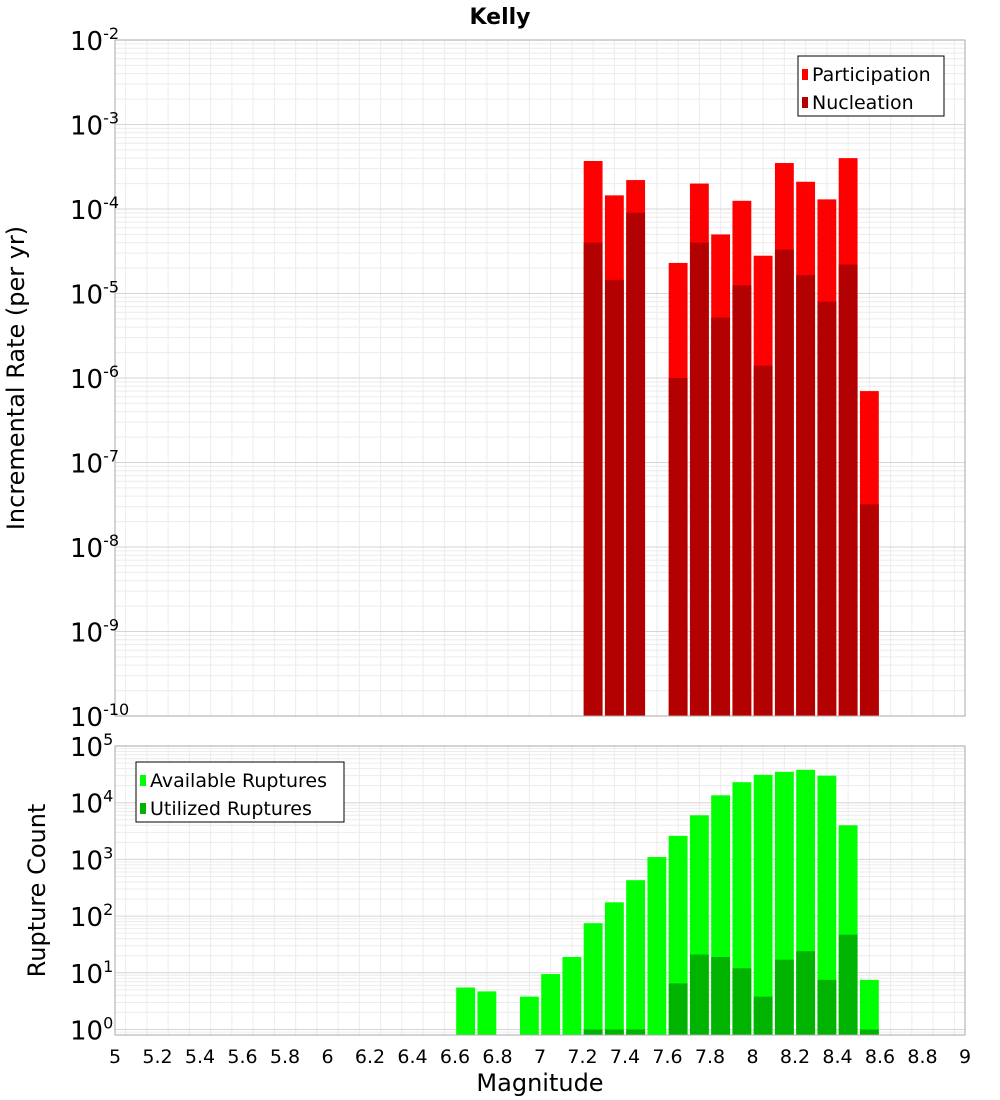 Image resolution: width=1000 pixels, height=1100 pixels. Describe the element at coordinates (238, 781) in the screenshot. I see `legend-label: Available Ruptures` at that location.